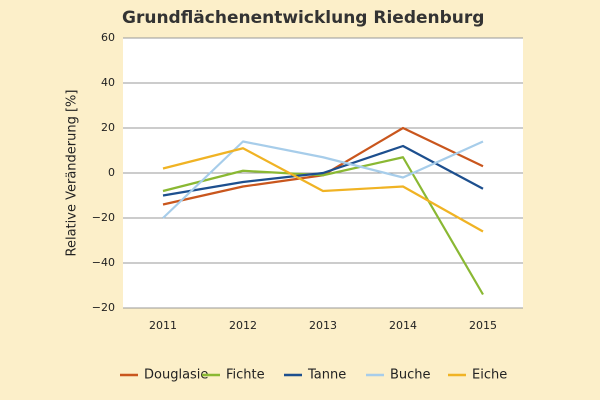  Describe the element at coordinates (111, 172) in the screenshot. I see `y-tick-label: 0` at that location.